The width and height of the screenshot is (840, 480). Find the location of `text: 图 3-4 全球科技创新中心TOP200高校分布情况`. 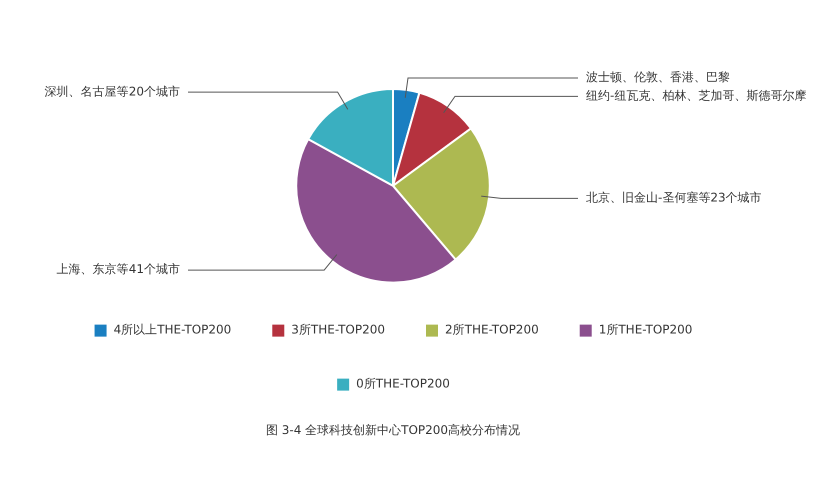

text: 图 3-4 全球科技创新中心TOP200高校分布情况 is located at coordinates (393, 429).